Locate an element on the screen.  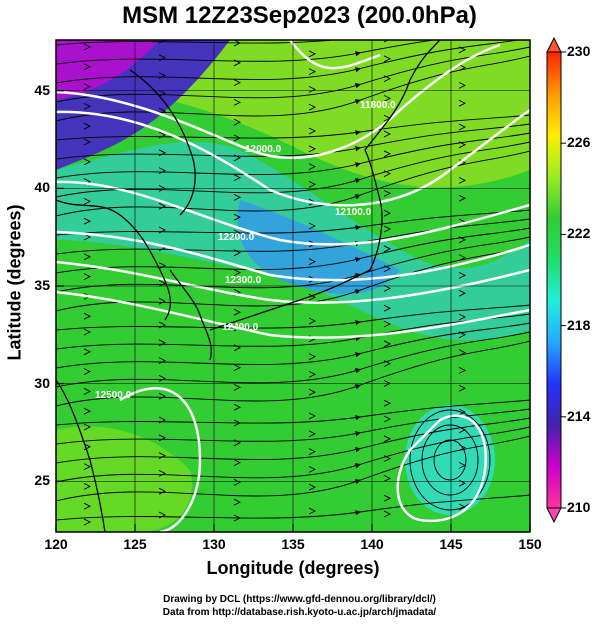
contour-label: 11800.0 is located at coordinates (378, 105).